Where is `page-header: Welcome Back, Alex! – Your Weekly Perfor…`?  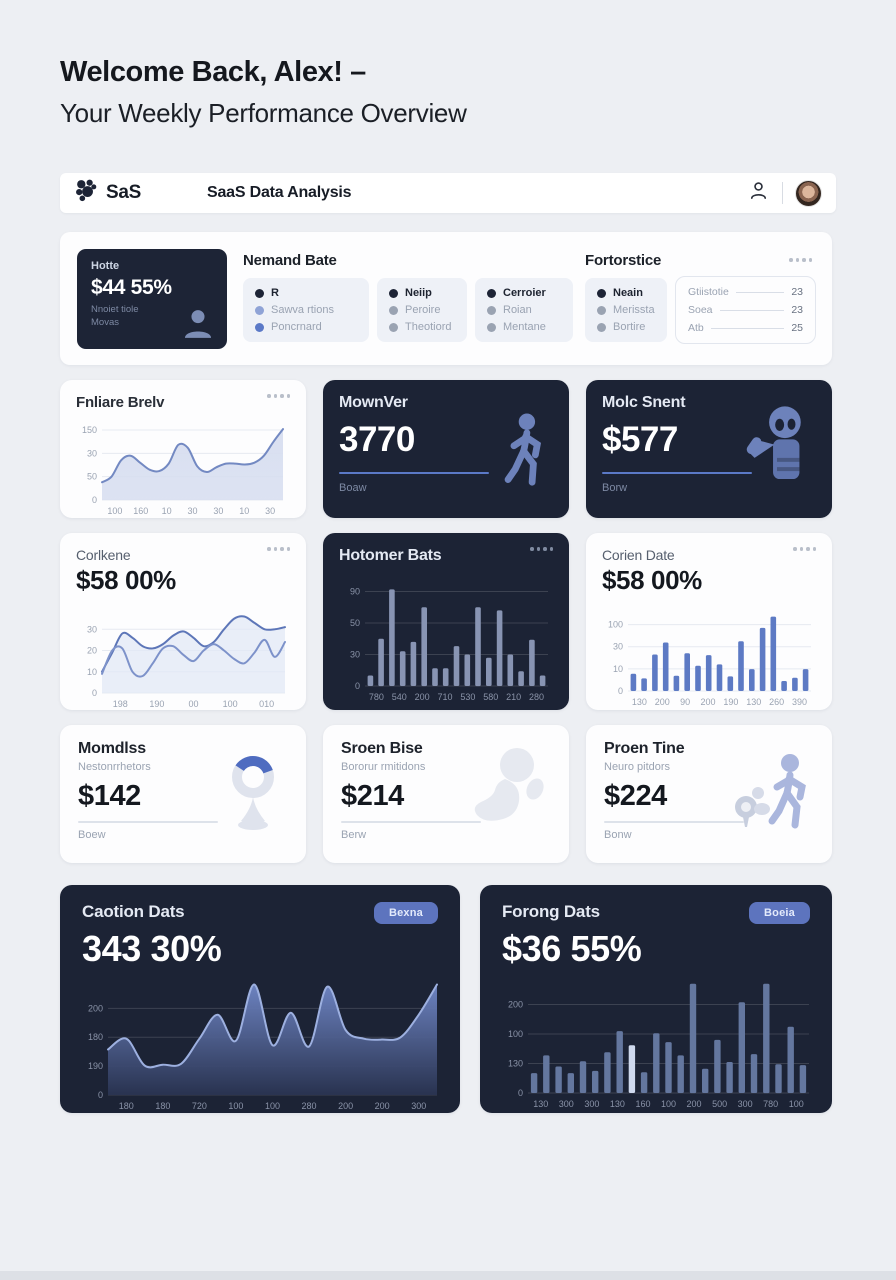
page-header: Welcome Back, Alex! – Your Weekly Perfor… is located at coordinates (263, 92).